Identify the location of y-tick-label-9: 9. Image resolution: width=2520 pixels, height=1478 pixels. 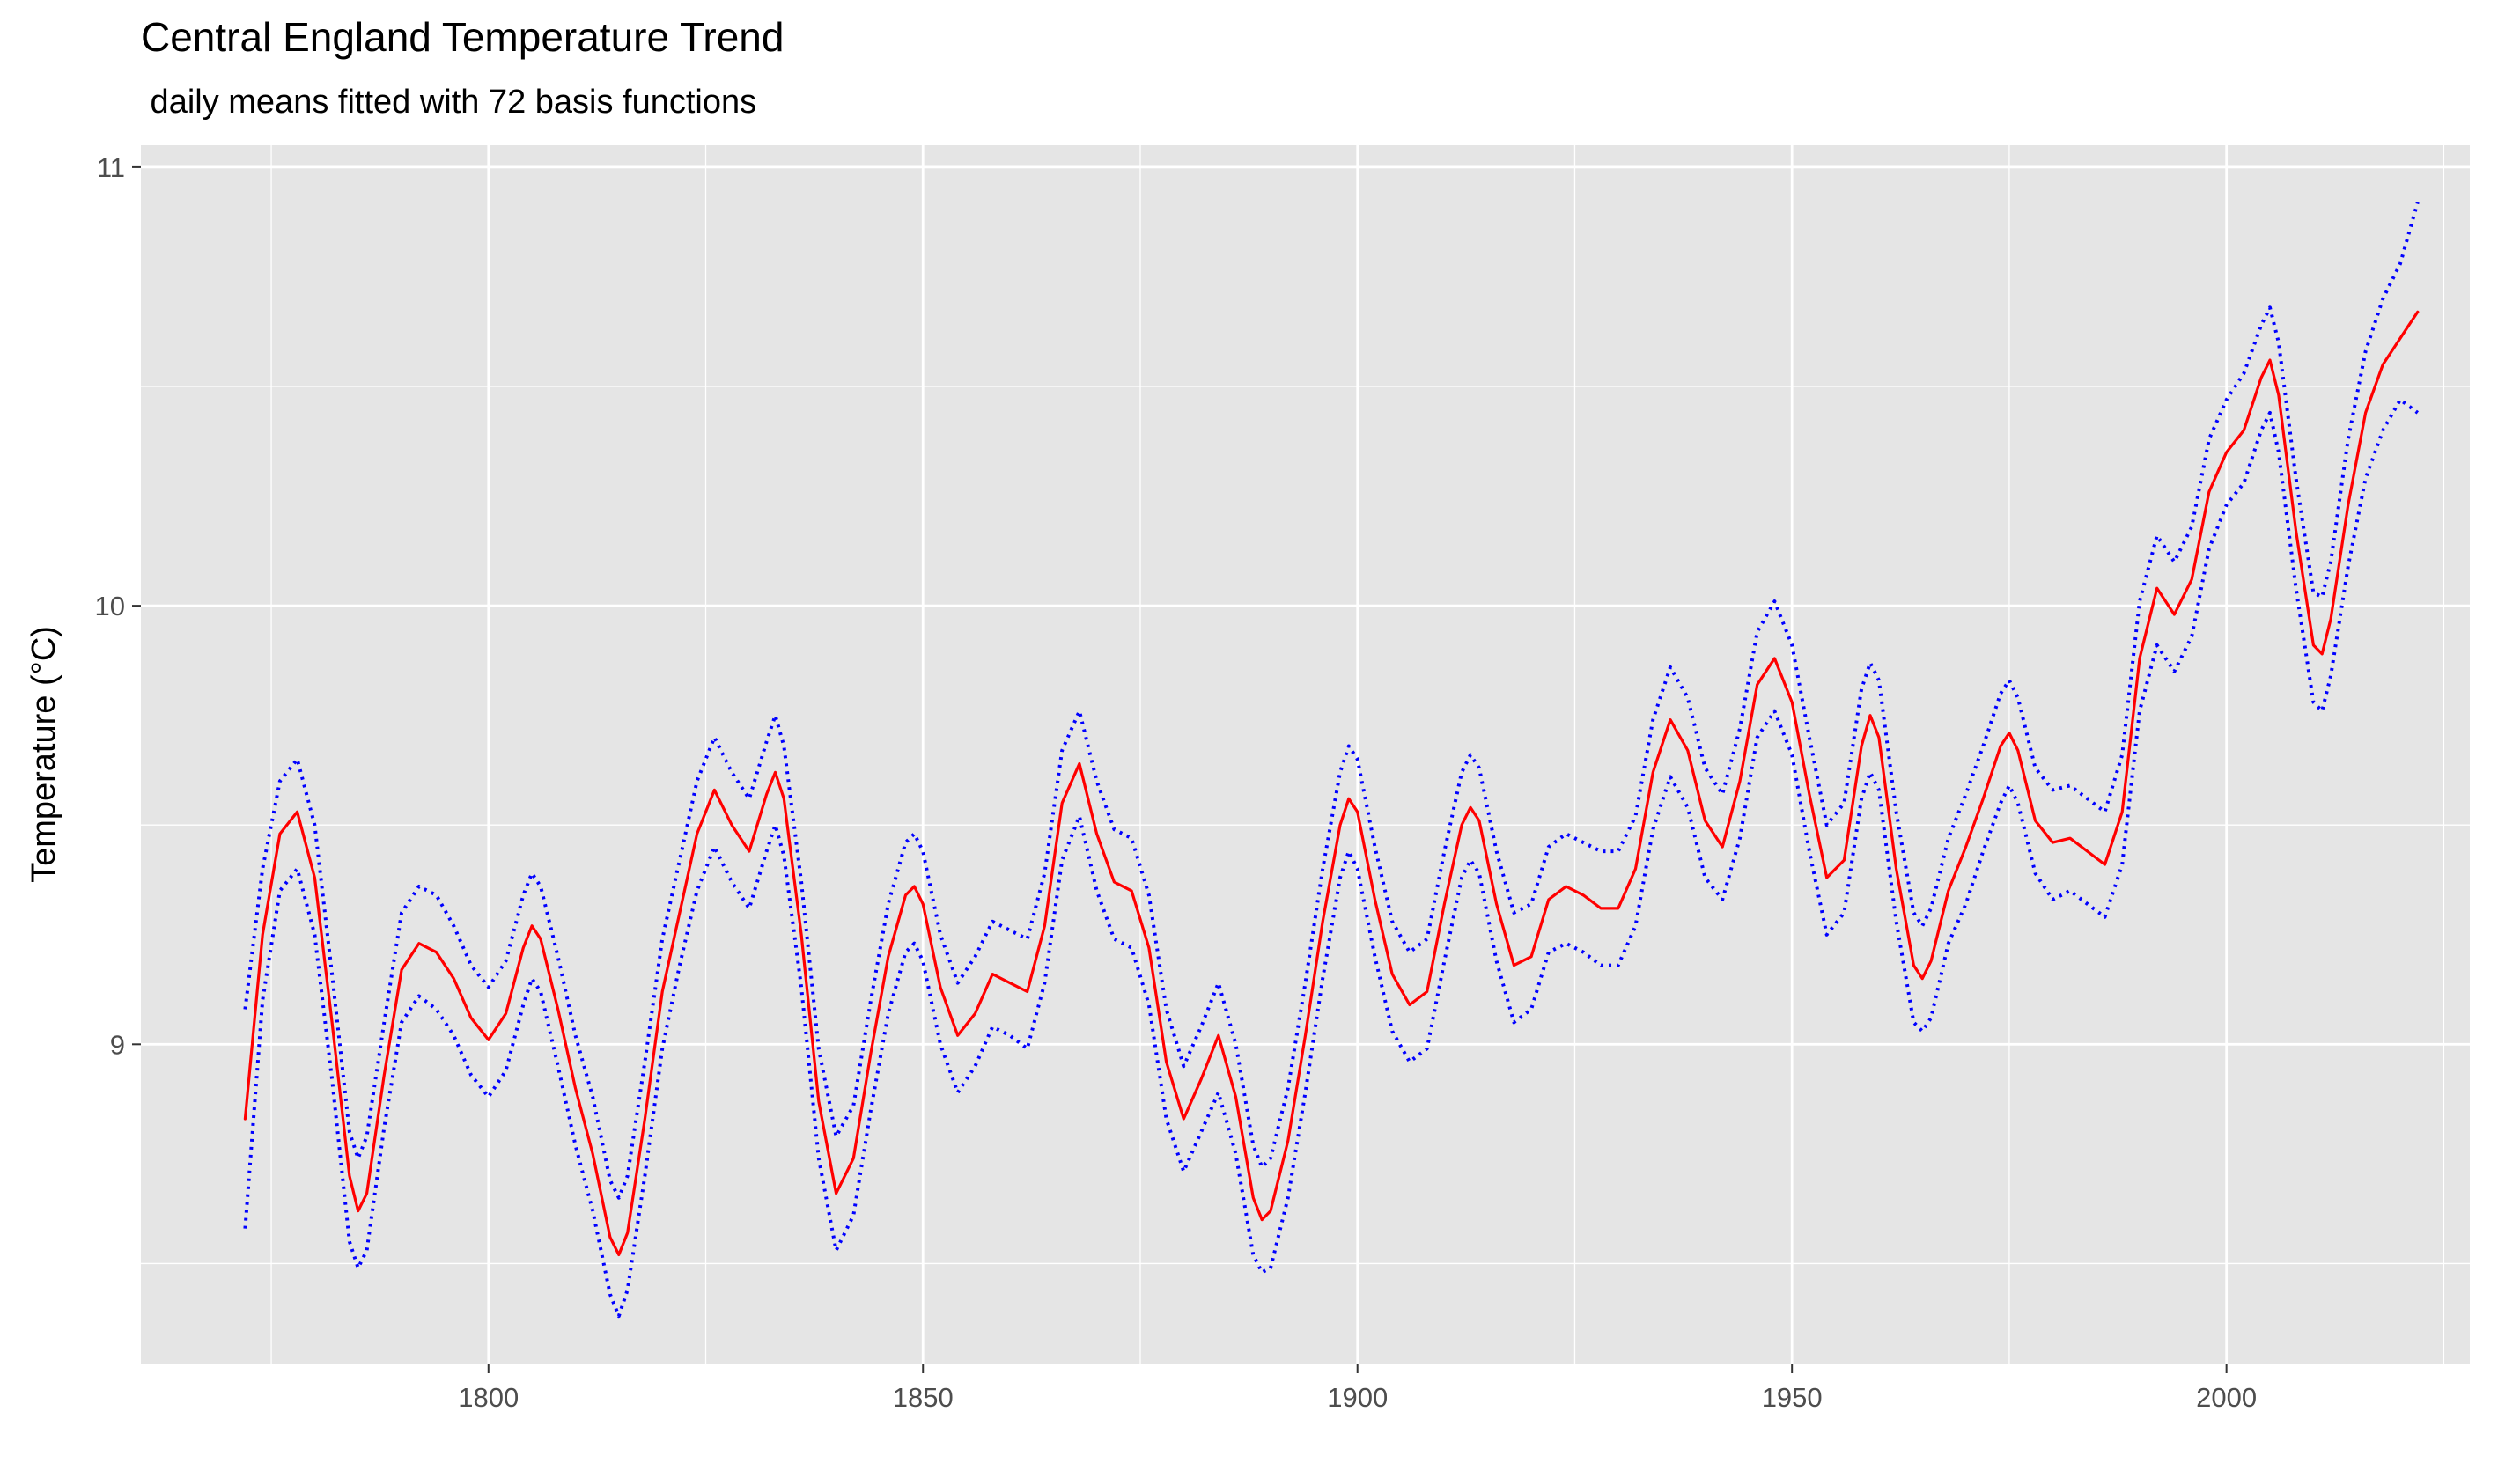
(117, 1044).